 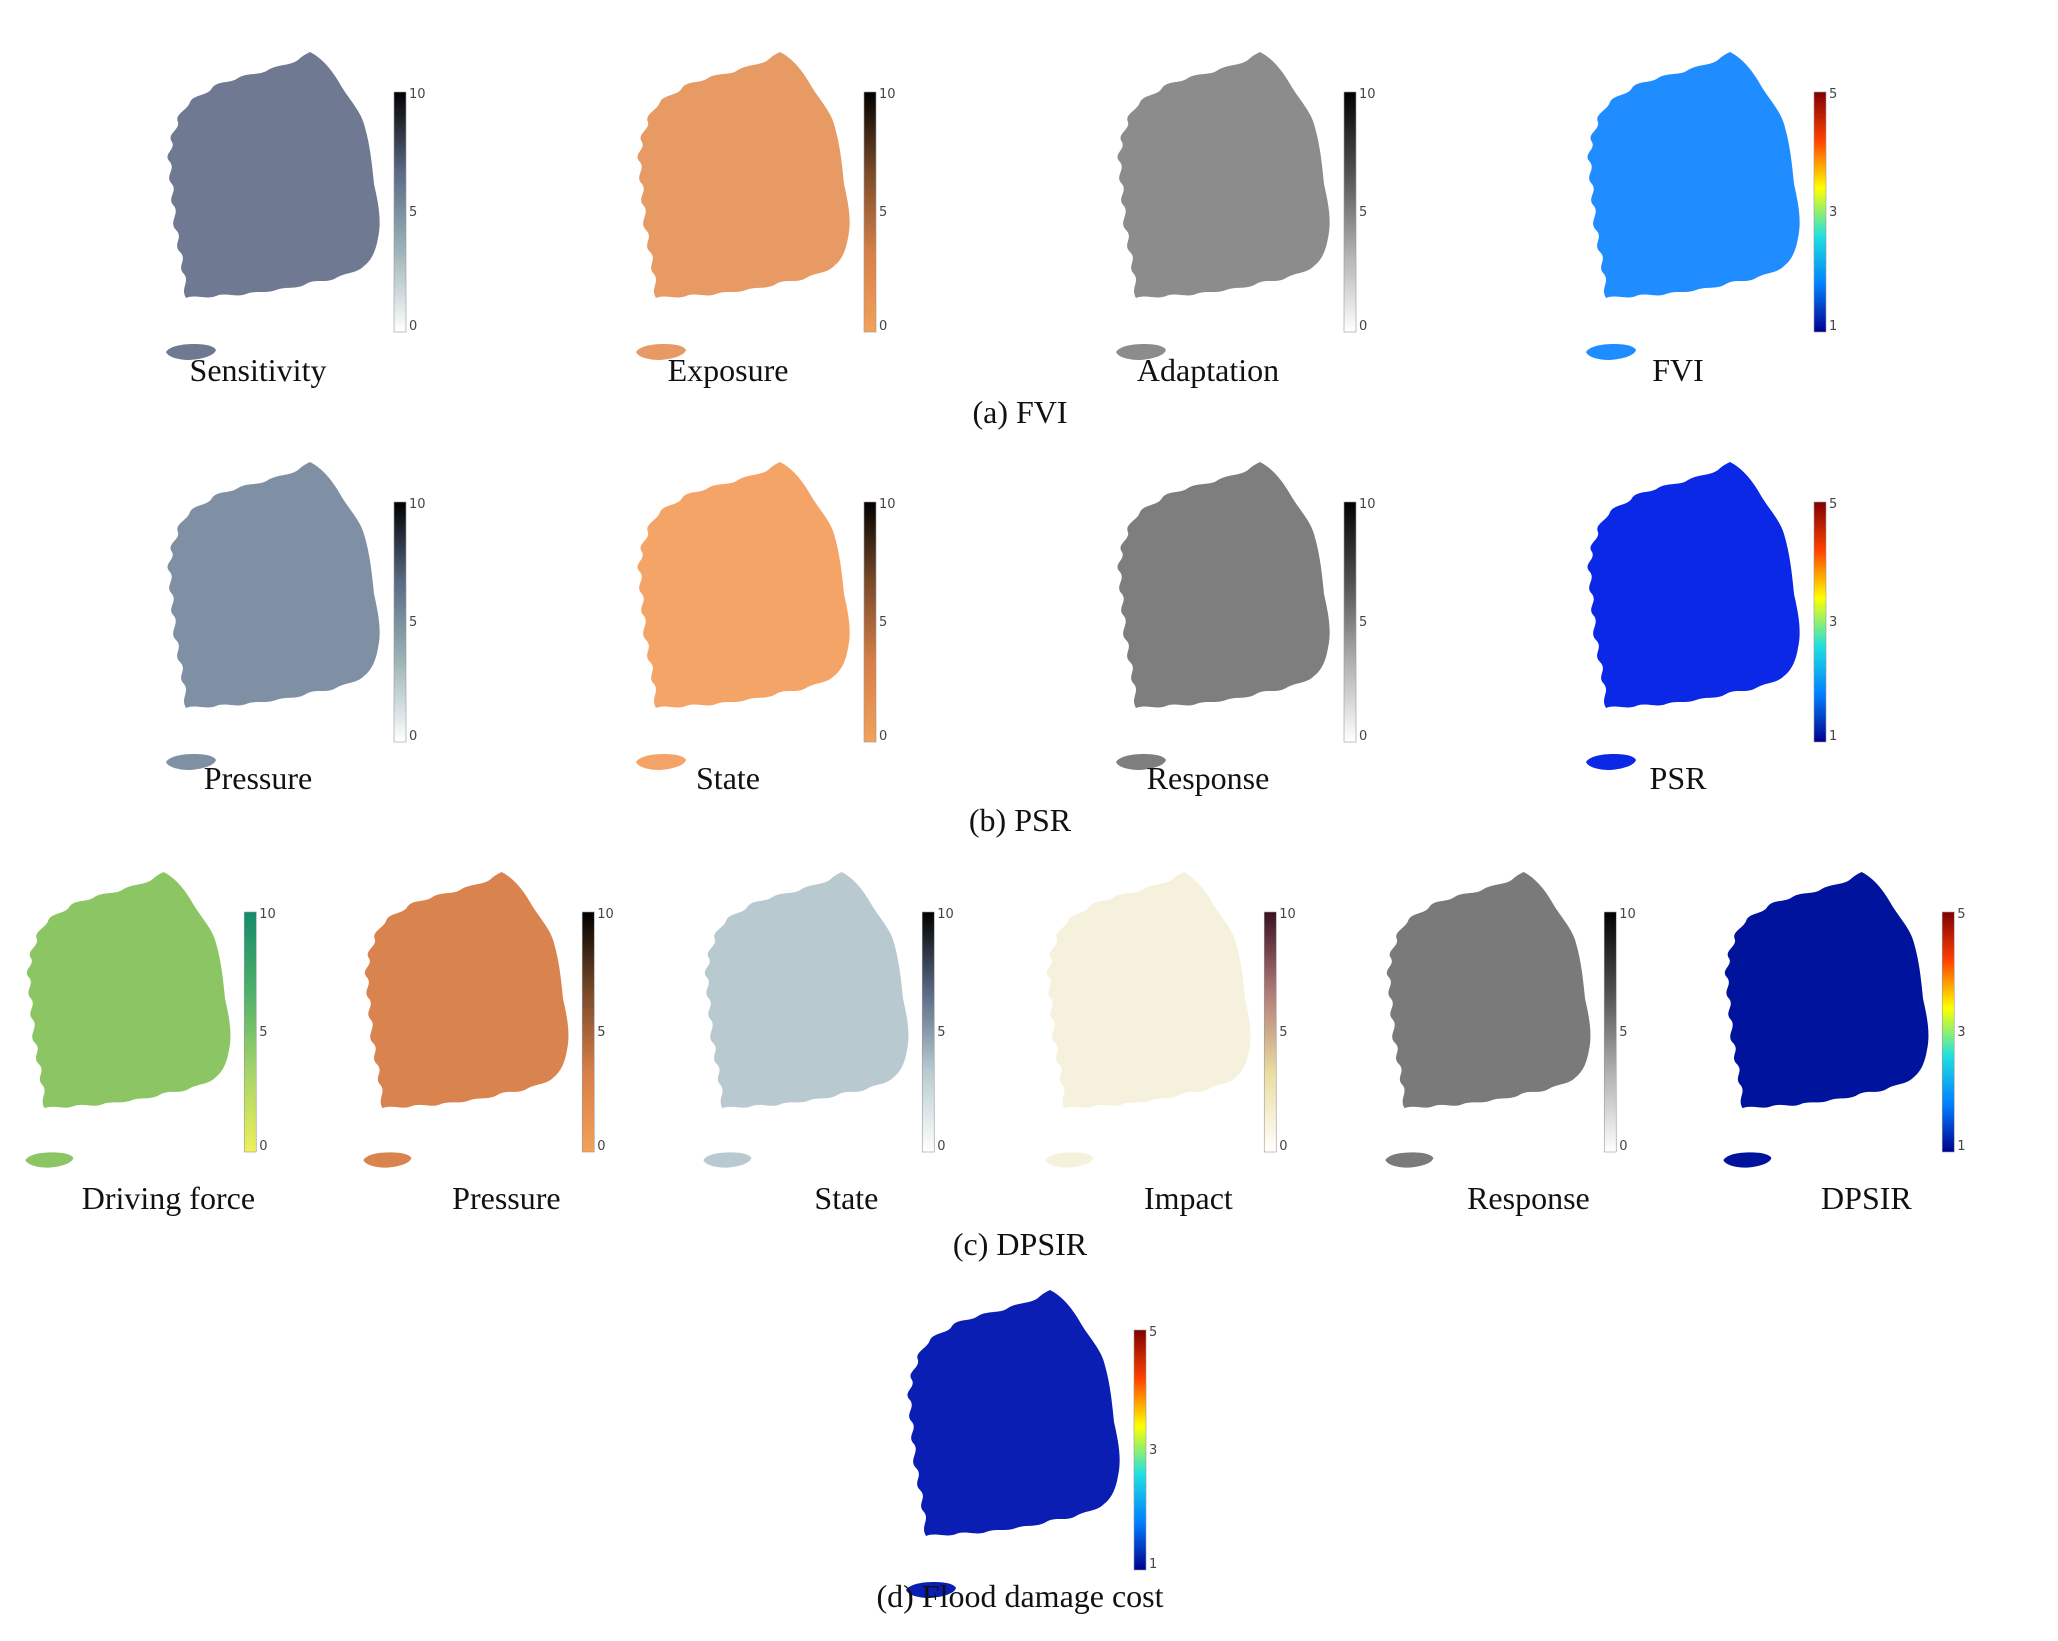 What do you see at coordinates (1020, 820) in the screenshot?
I see `group-caption: (b) PSR` at bounding box center [1020, 820].